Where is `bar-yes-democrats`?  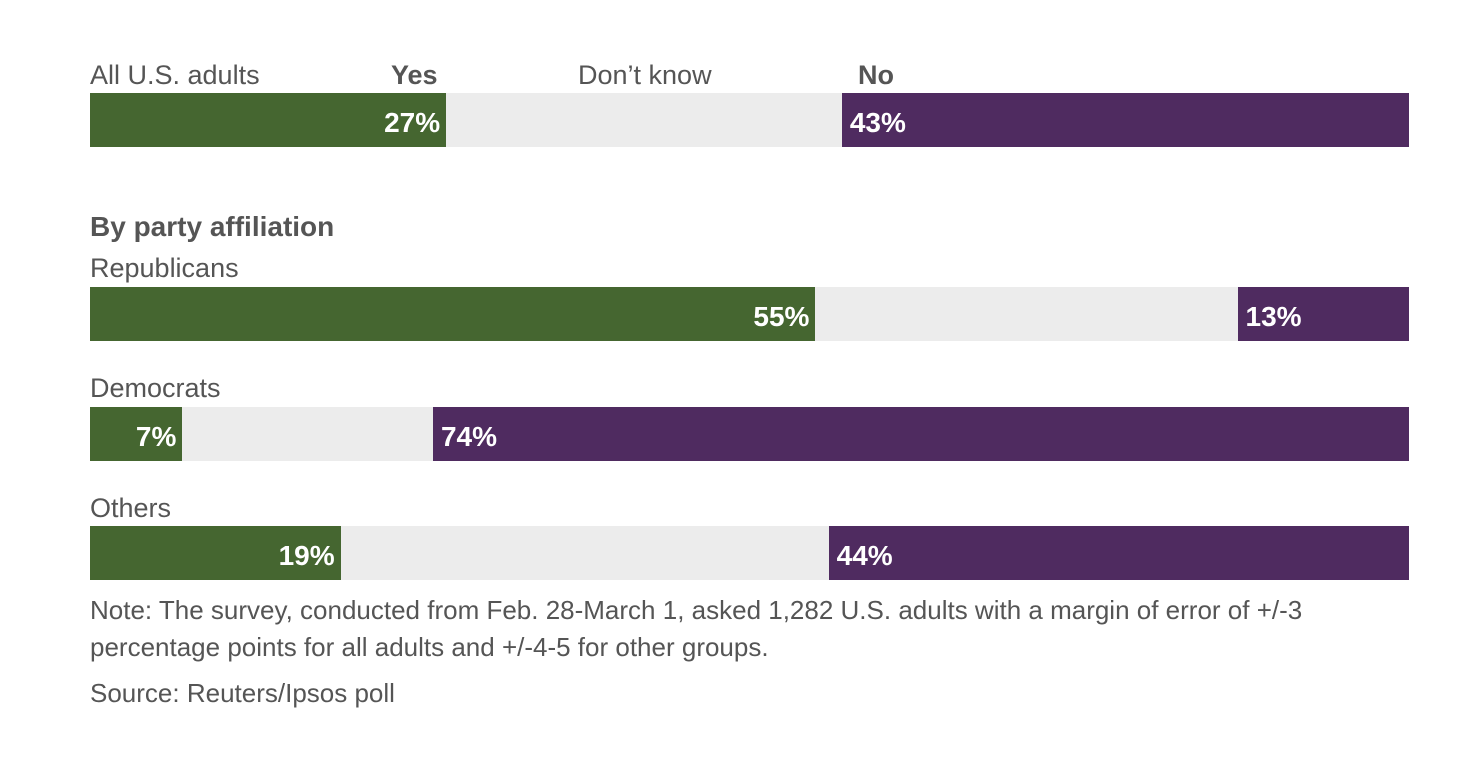
bar-yes-democrats is located at coordinates (136, 434).